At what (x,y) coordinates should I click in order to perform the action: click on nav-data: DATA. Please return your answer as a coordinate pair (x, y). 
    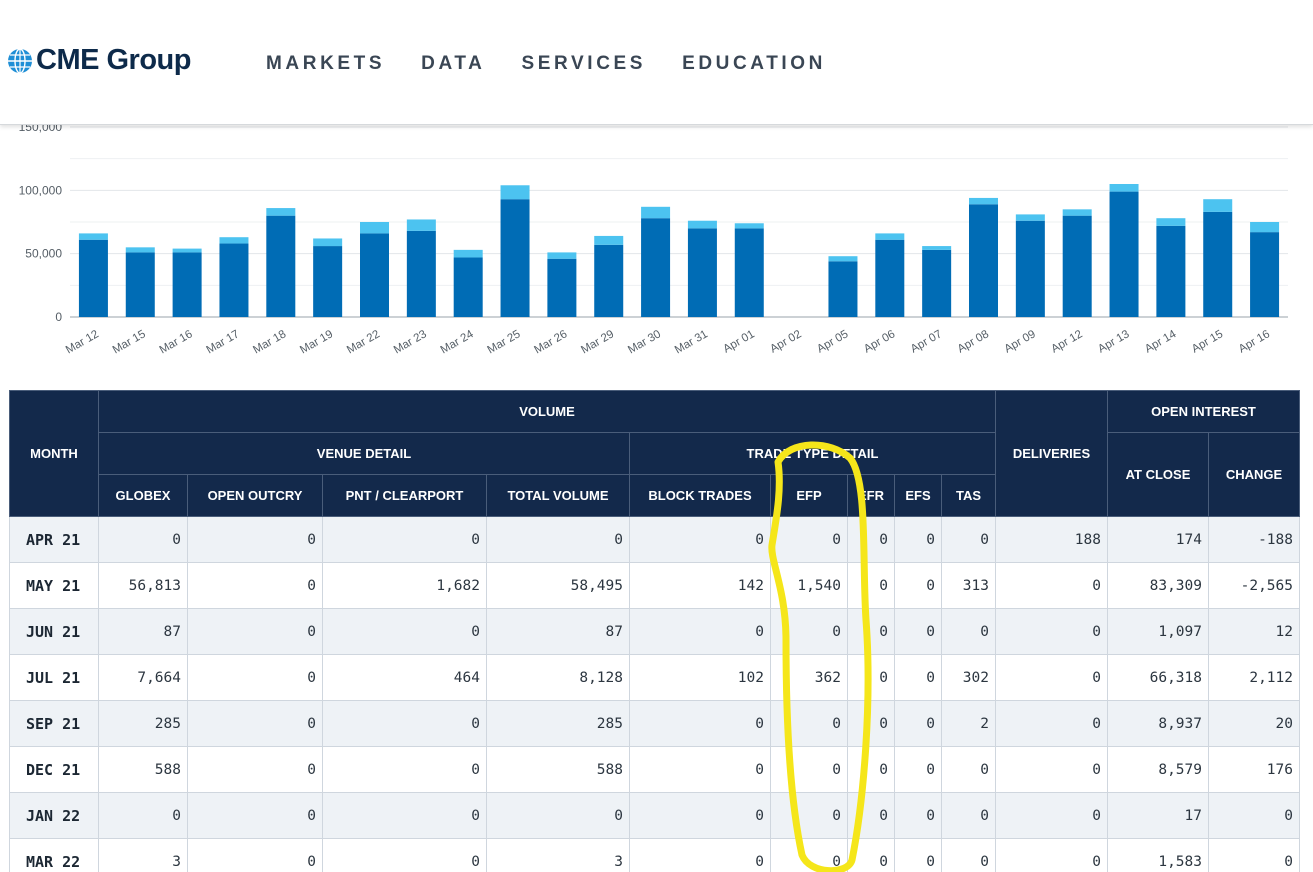
    Looking at the image, I should click on (453, 63).